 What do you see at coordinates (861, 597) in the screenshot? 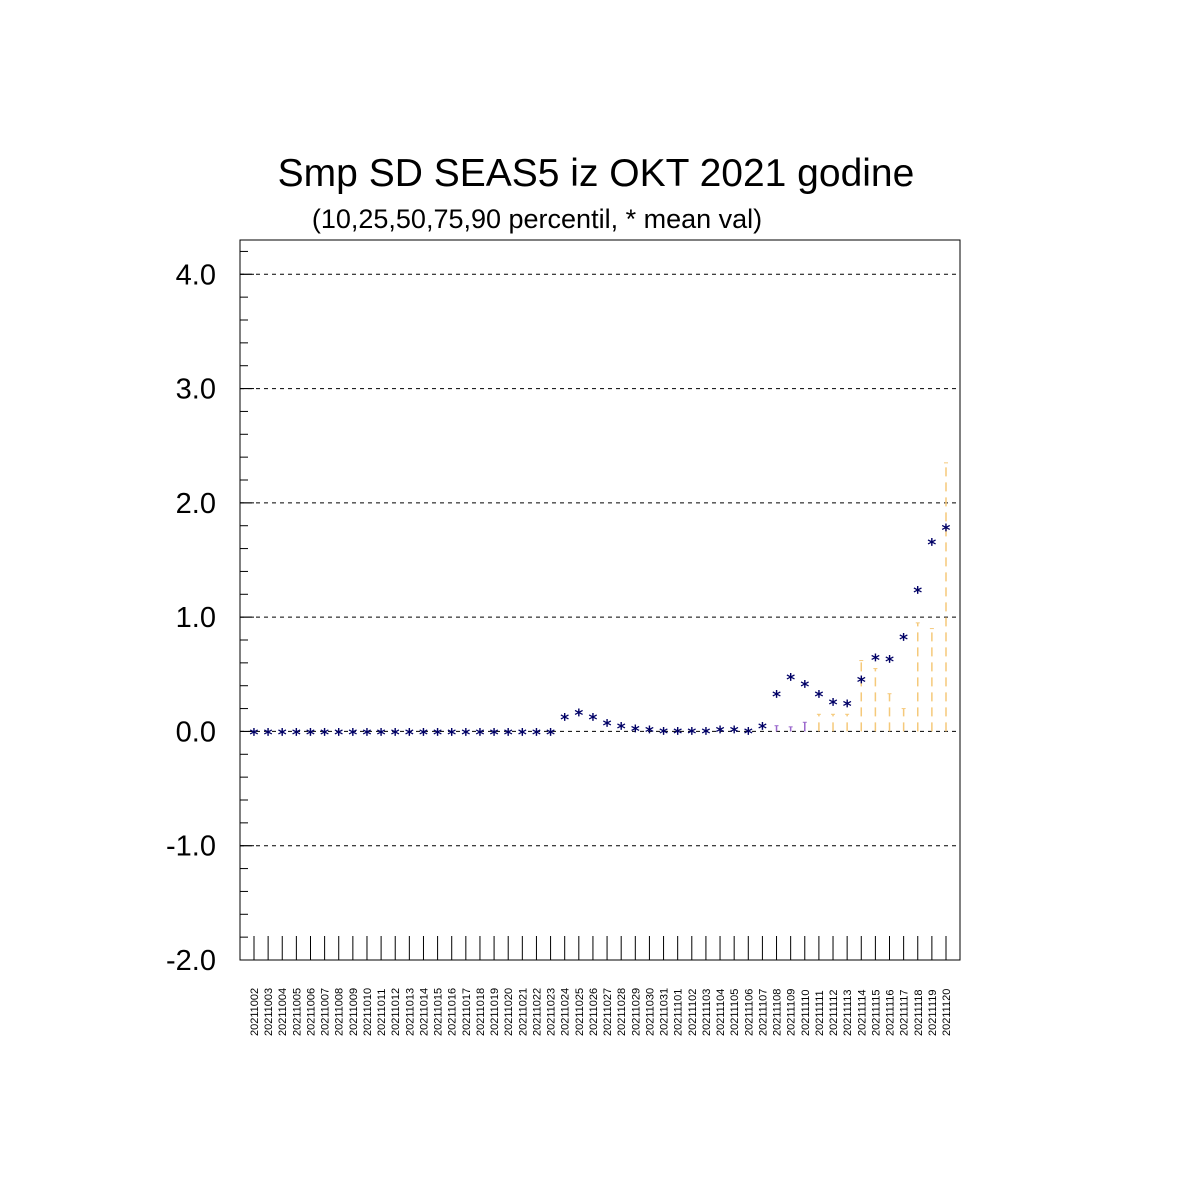
I see `percentile-whiskers` at bounding box center [861, 597].